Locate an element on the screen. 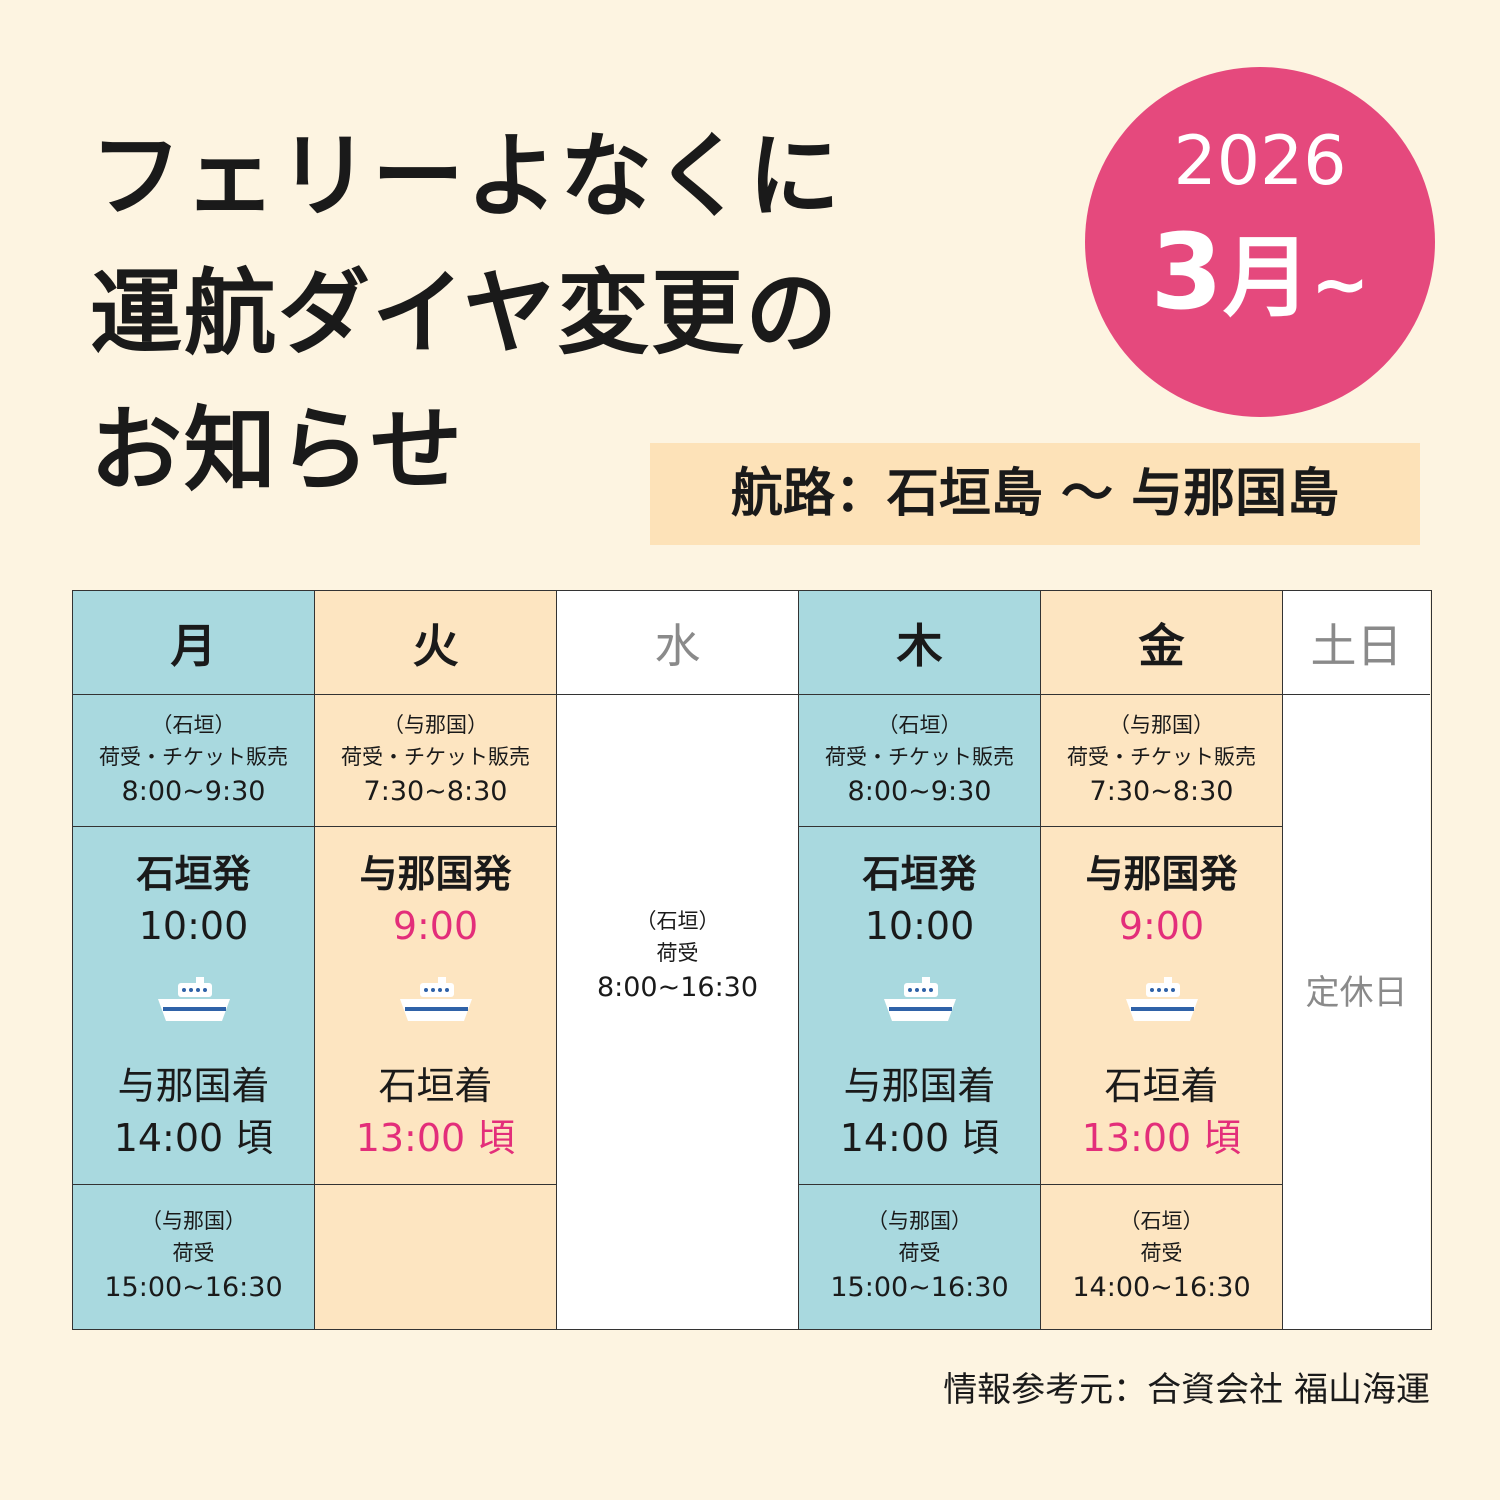 The height and width of the screenshot is (1500, 1500). monday-ticket-place: （石垣） is located at coordinates (193, 725).